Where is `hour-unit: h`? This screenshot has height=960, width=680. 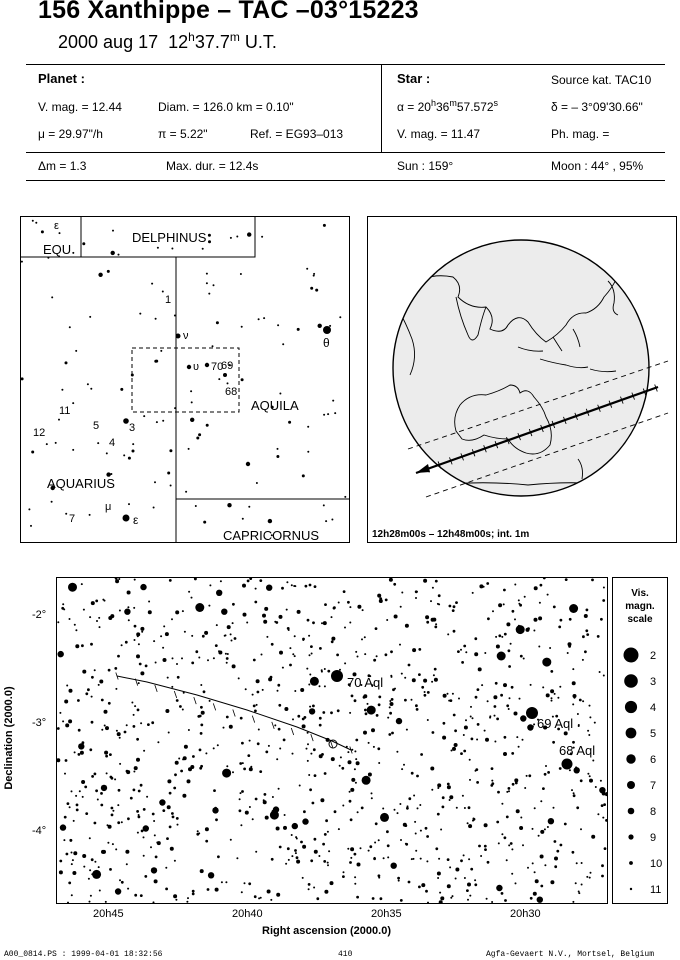
hour-unit: h is located at coordinates (191, 37).